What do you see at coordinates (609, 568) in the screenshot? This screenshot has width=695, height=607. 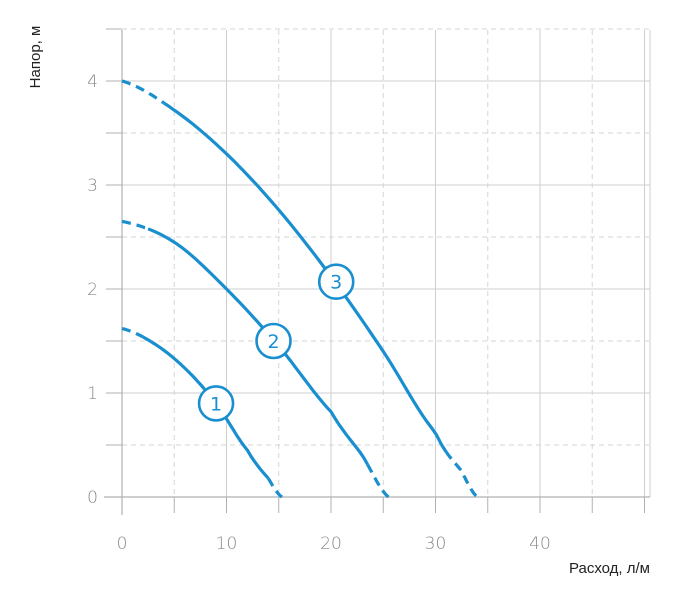 I see `x-axis-label: Расход, л/м` at bounding box center [609, 568].